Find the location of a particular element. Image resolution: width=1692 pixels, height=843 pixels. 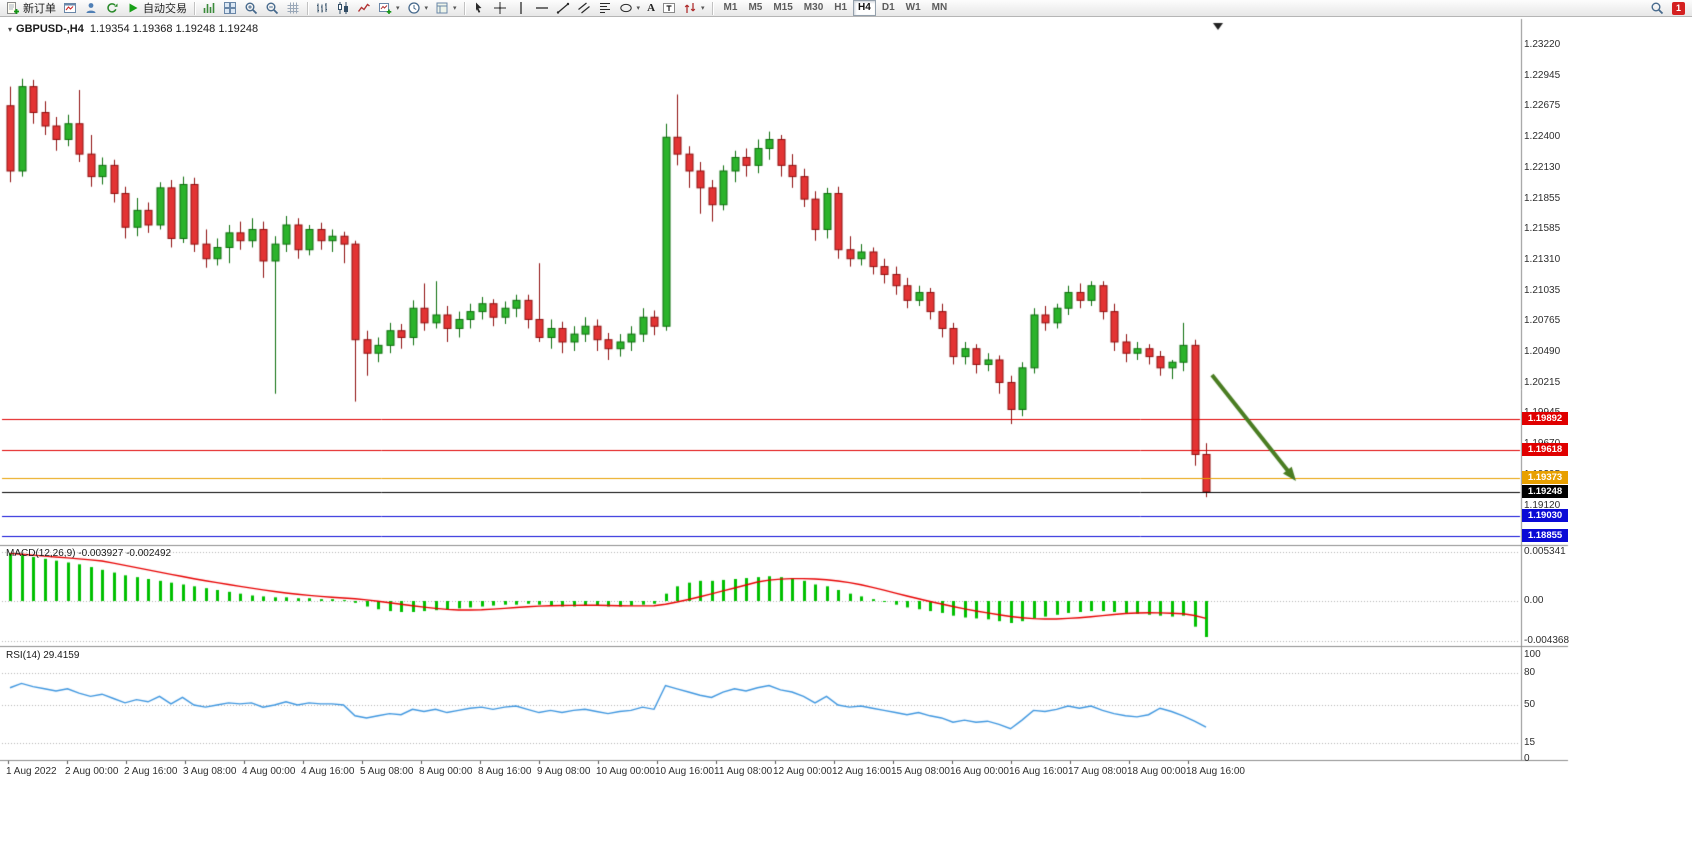

rsi-axis-tick: 50 is located at coordinates (1530, 704).